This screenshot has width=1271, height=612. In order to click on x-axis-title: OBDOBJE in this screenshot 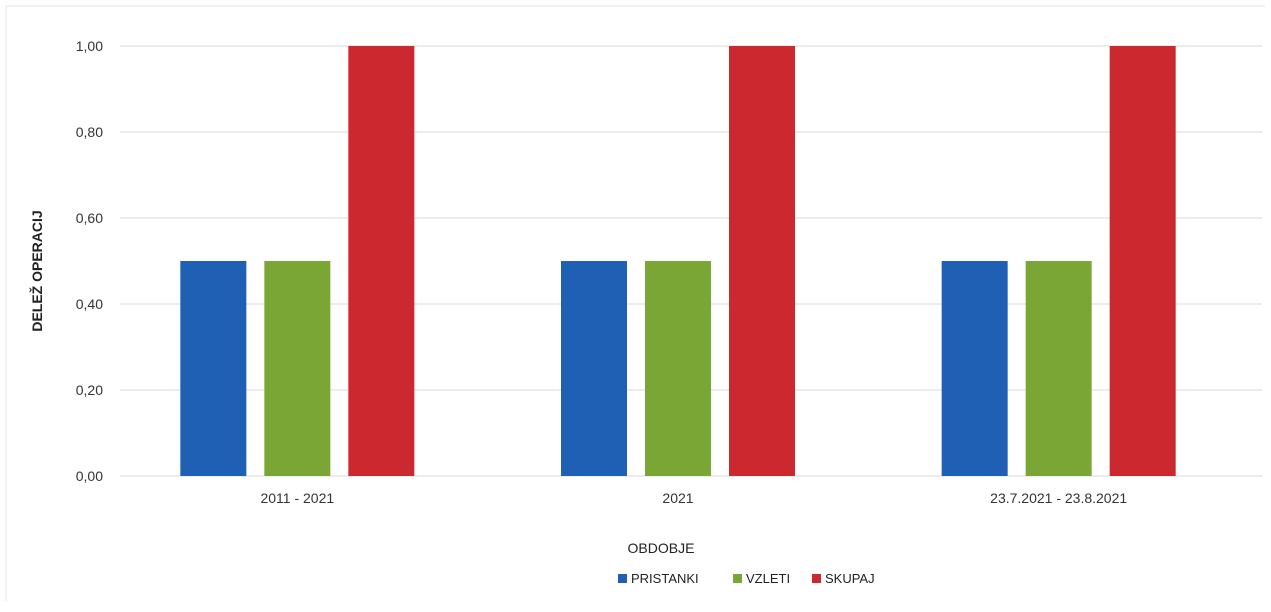, I will do `click(661, 548)`.